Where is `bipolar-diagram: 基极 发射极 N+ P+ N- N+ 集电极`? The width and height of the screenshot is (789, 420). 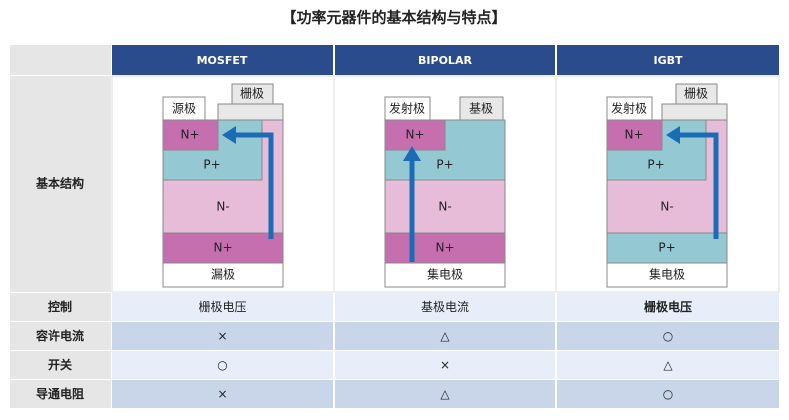
bipolar-diagram: 基极 发射极 N+ P+ N- N+ 集电极 is located at coordinates (445, 192).